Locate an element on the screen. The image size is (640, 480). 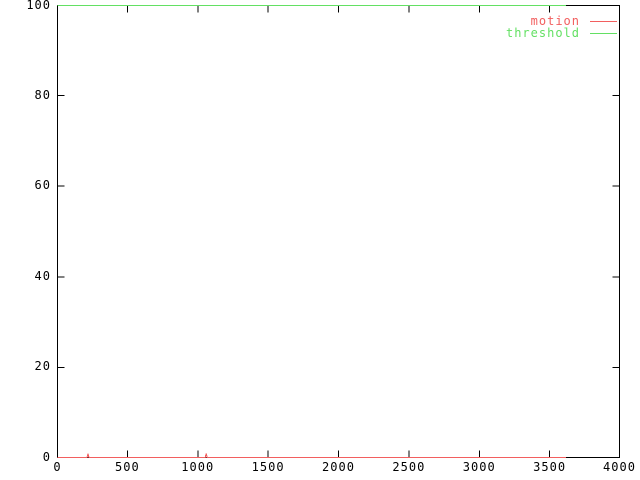
y-tick-label: 100 is located at coordinates (38, 6).